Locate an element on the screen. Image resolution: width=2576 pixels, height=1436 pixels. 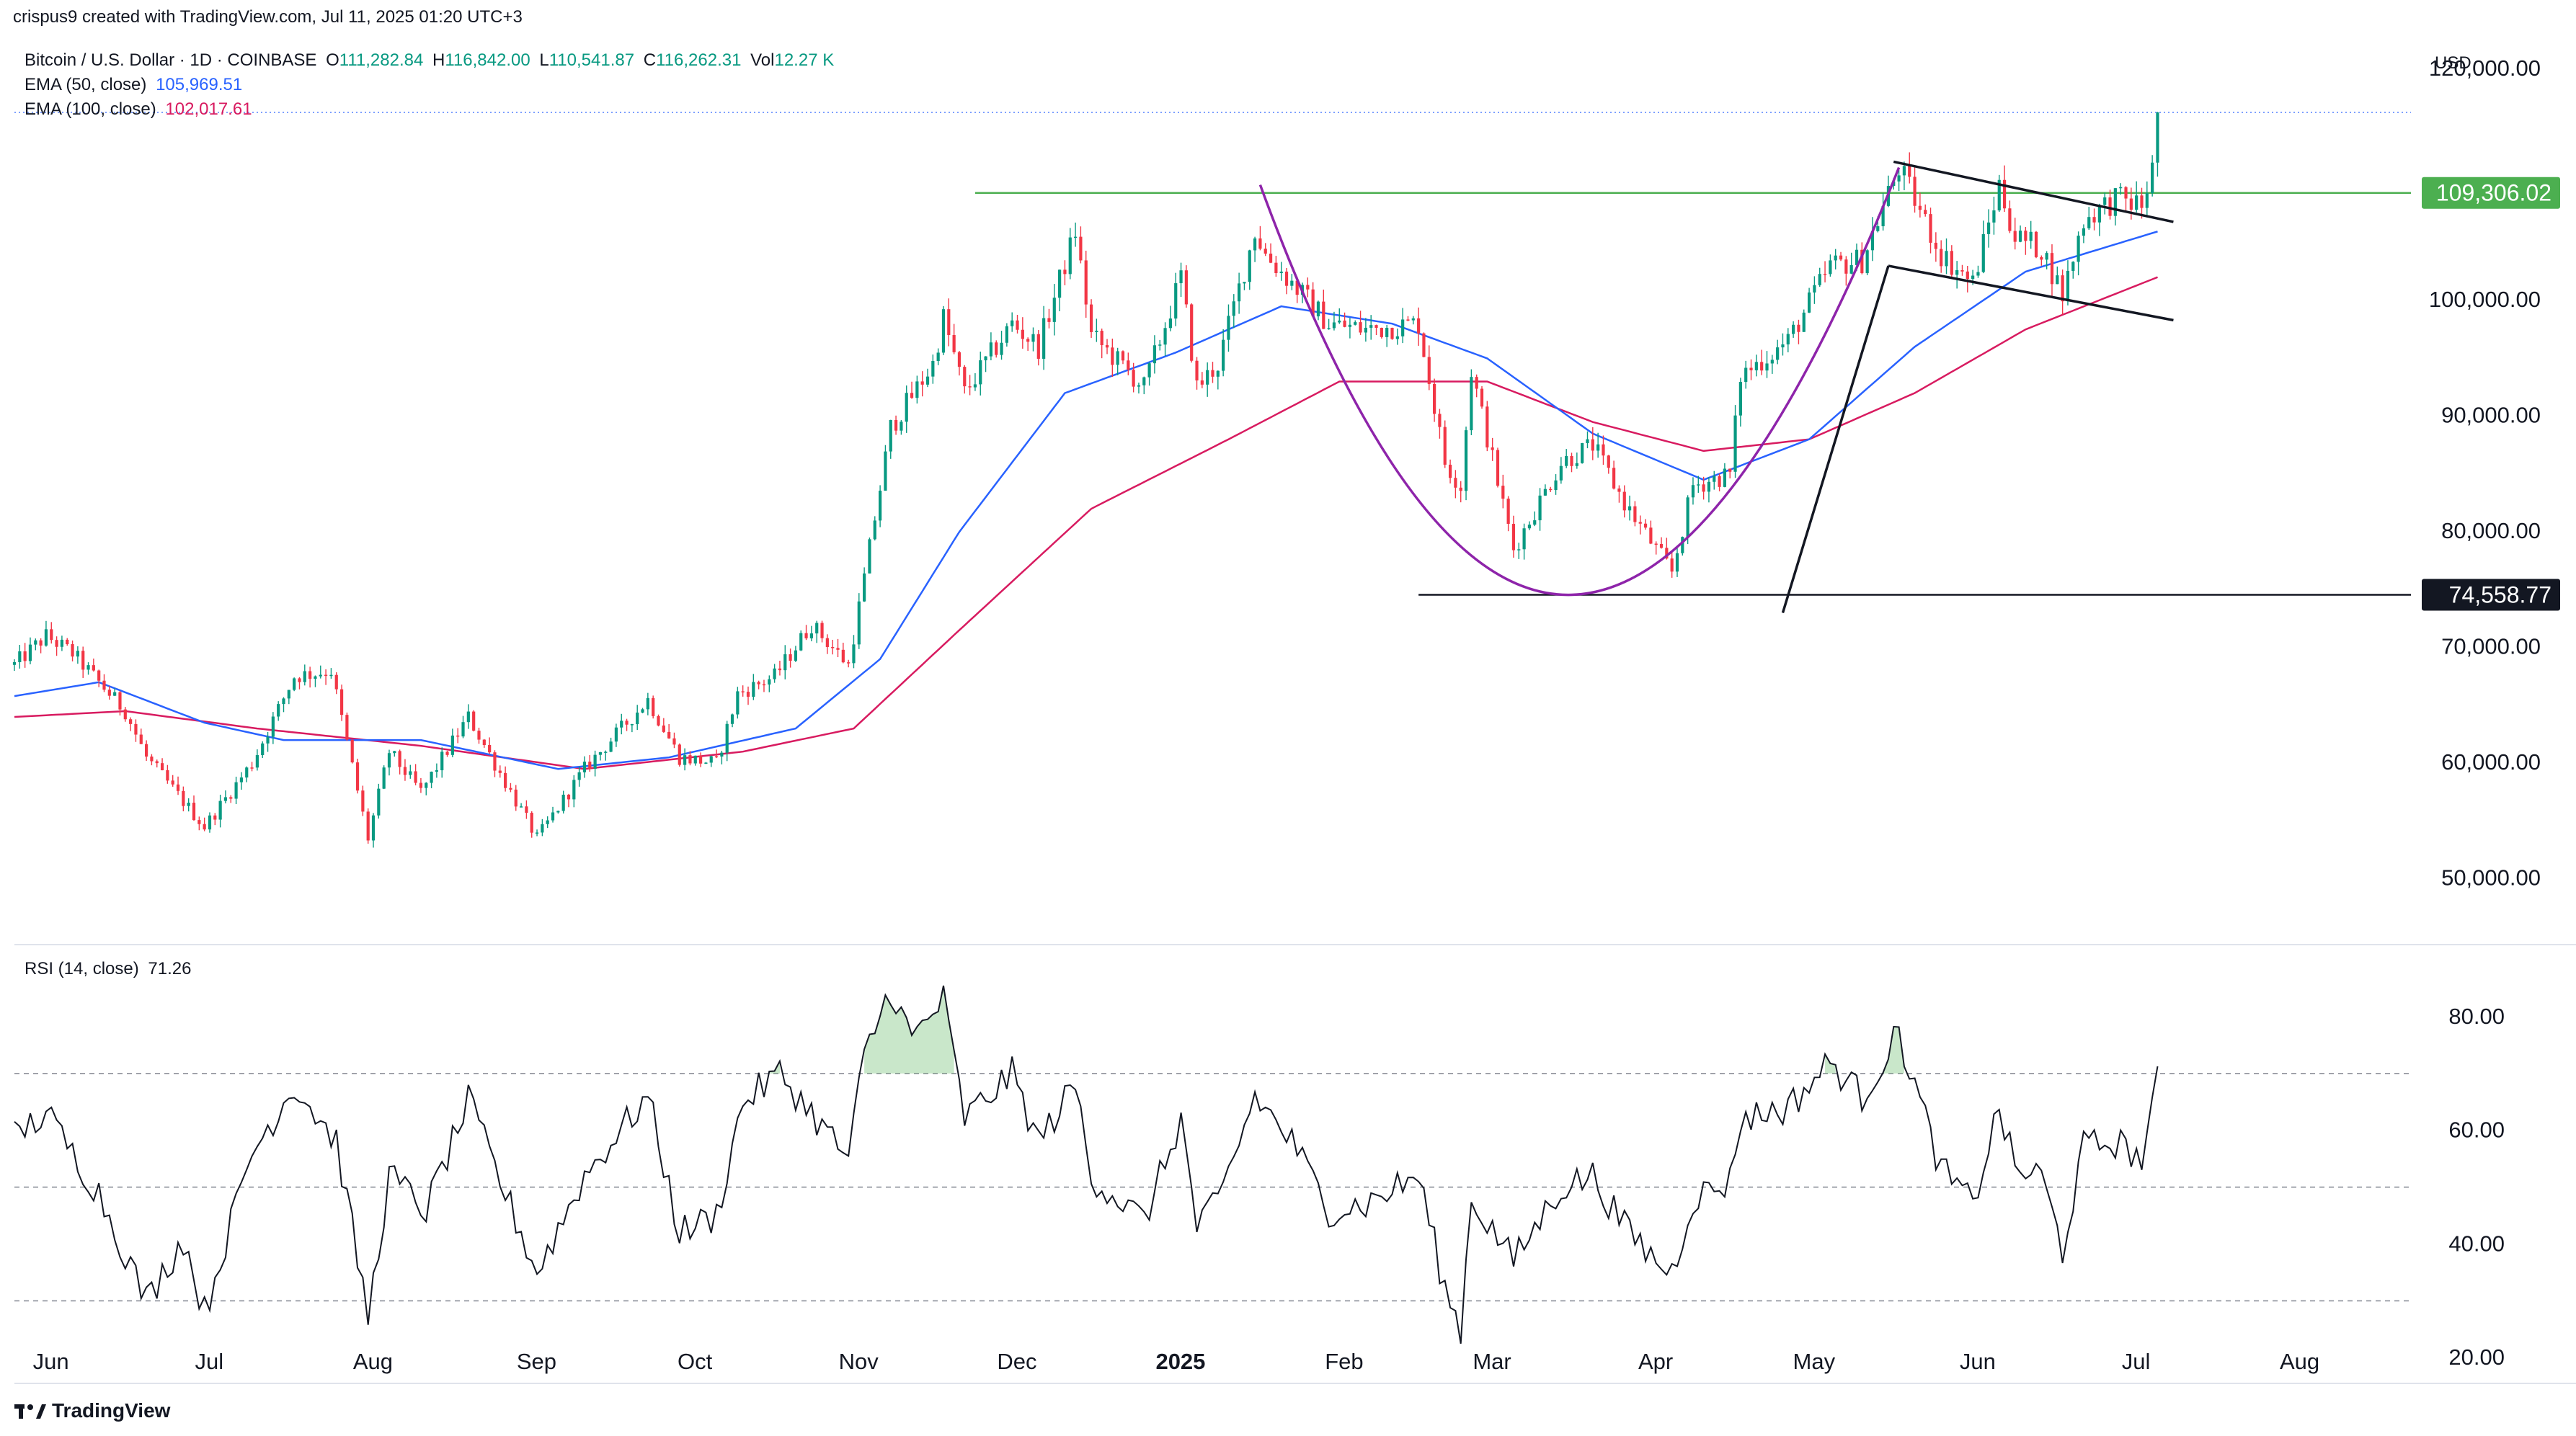
close-value: 116,262.31 is located at coordinates (699, 60).